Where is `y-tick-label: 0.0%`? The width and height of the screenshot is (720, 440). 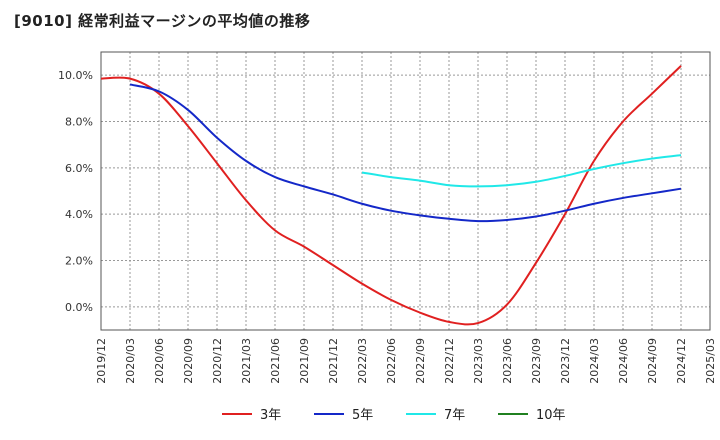
y-tick-label: 0.0% is located at coordinates (79, 307).